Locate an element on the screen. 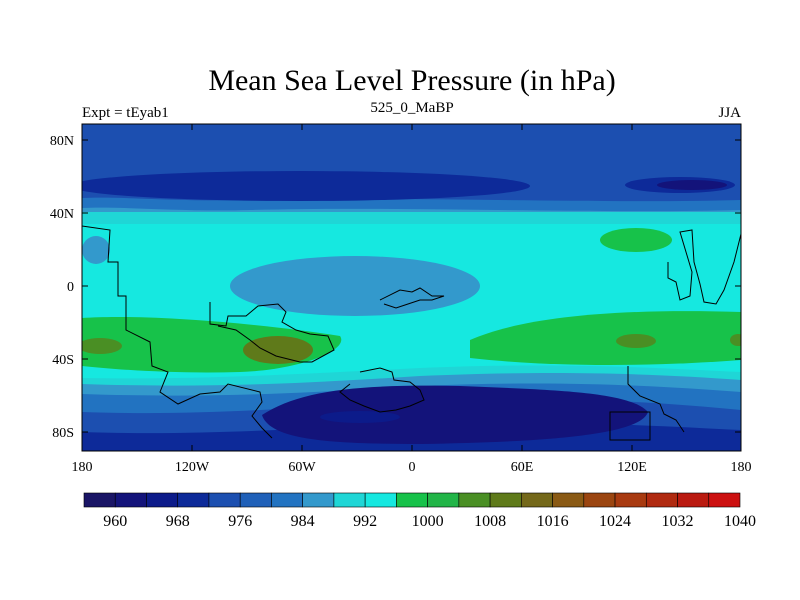 The height and width of the screenshot is (600, 800). colorbar-label: 1024 is located at coordinates (615, 521).